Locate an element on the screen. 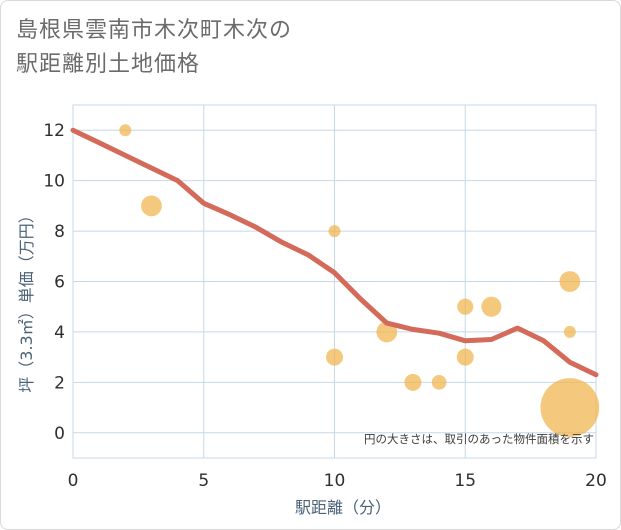  y-tick-label: 0 is located at coordinates (59, 434).